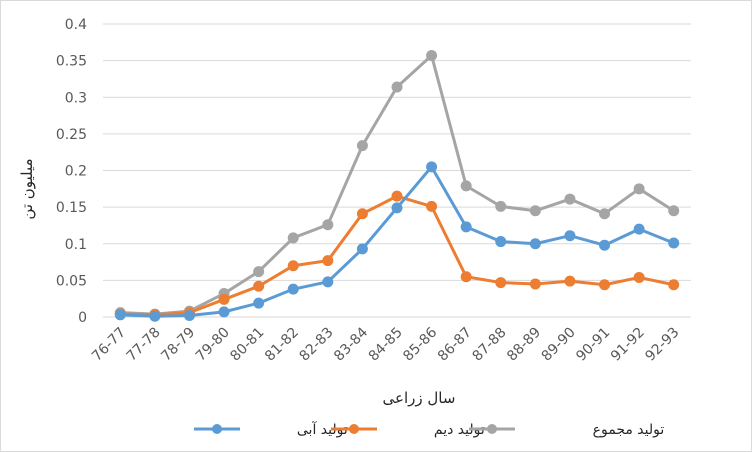  I want to click on x-tick-label: 88-89, so click(524, 345).